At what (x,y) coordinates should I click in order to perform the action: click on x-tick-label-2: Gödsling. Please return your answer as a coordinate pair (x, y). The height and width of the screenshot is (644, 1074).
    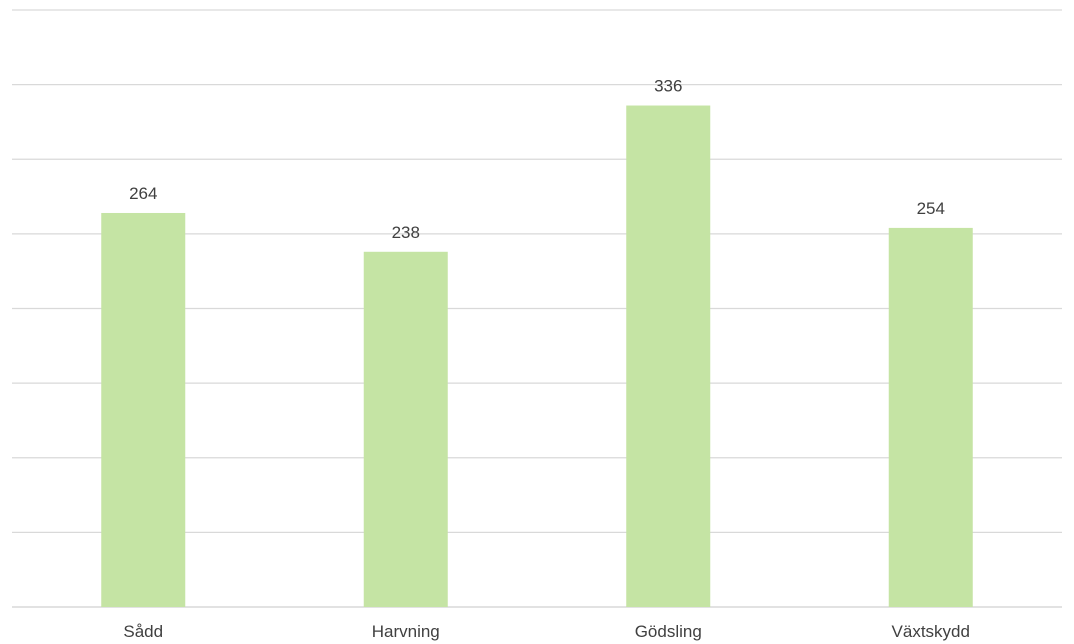
    Looking at the image, I should click on (668, 631).